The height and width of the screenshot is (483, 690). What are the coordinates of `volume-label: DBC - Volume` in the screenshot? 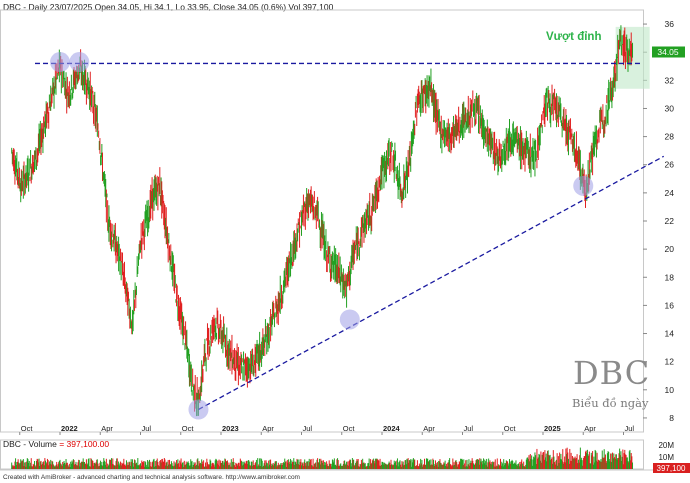 It's located at (30, 444).